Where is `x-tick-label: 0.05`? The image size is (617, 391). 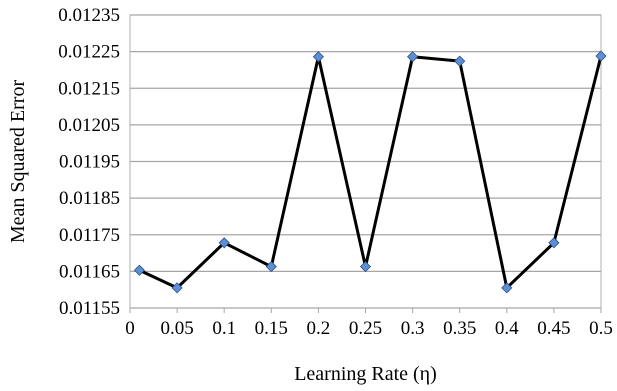 x-tick-label: 0.05 is located at coordinates (176, 328).